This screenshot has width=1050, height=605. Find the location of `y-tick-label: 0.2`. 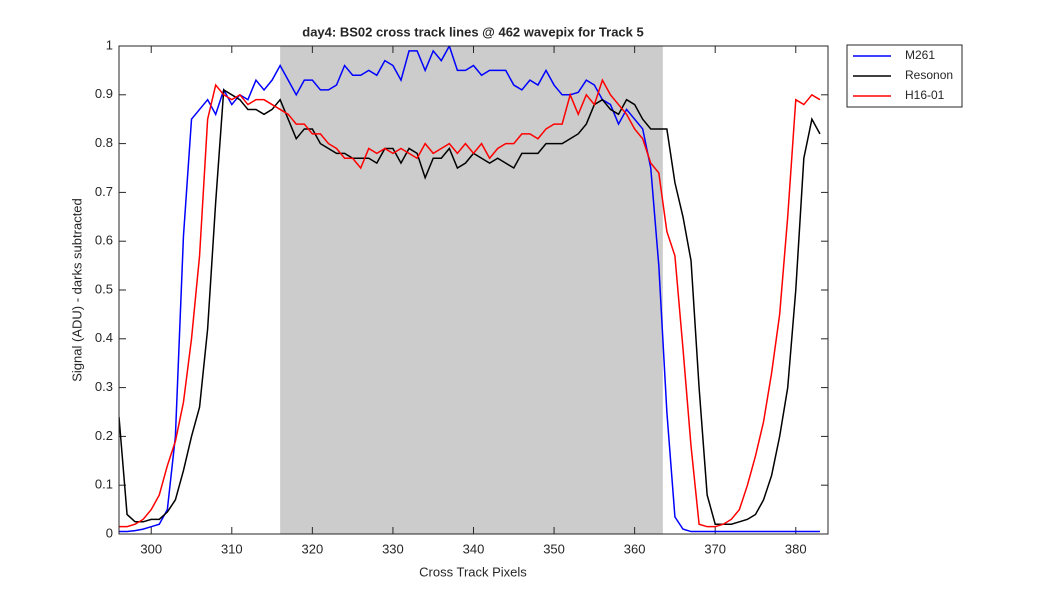

y-tick-label: 0.2 is located at coordinates (104, 435).